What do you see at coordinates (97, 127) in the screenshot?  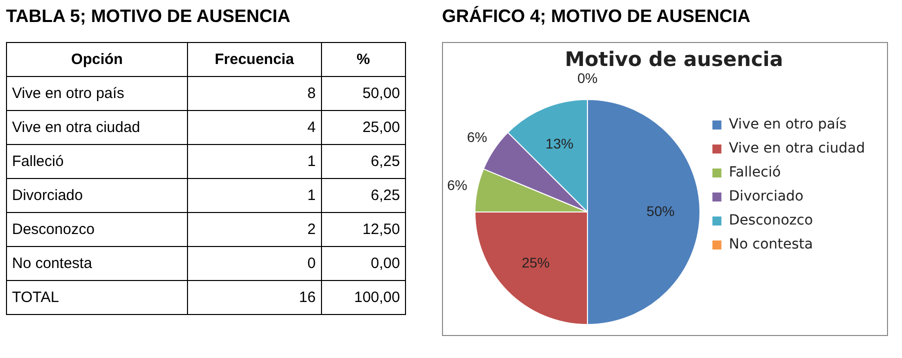 I see `text: Vive en otra ciudad` at bounding box center [97, 127].